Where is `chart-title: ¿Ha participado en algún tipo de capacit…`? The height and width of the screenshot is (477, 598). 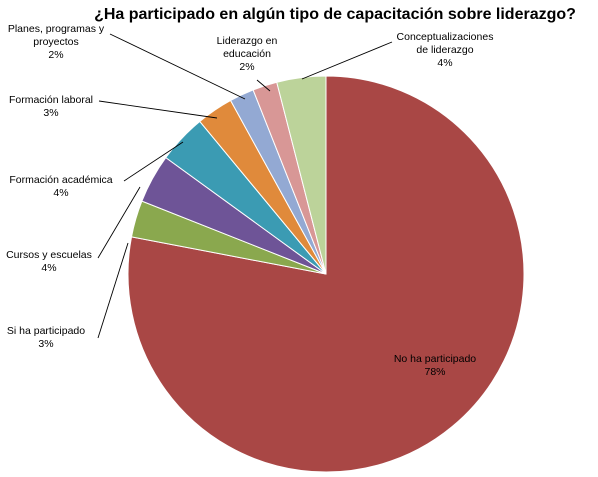 chart-title: ¿Ha participado en algún tipo de capacit… is located at coordinates (335, 14).